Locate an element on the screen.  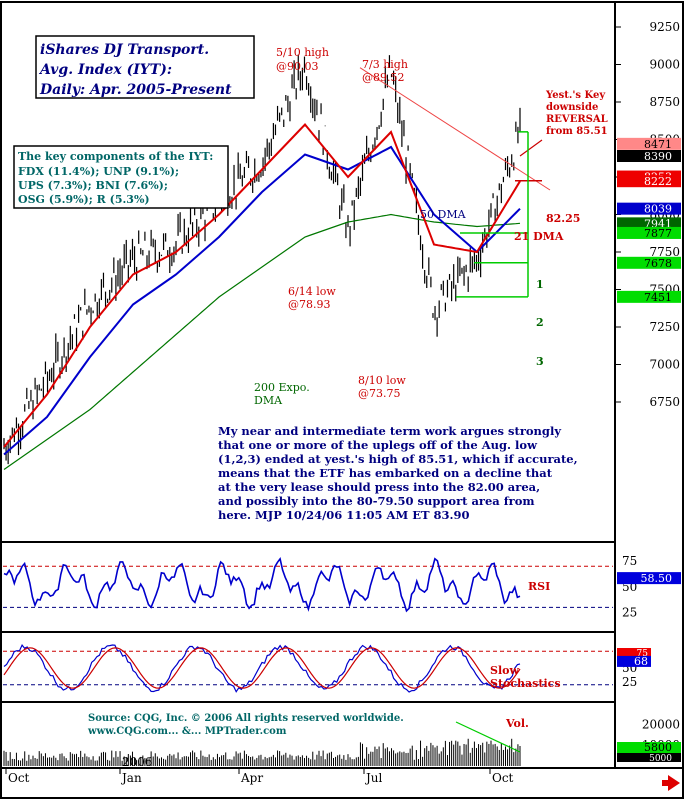
volume-flag is located at coordinates (649, 747).